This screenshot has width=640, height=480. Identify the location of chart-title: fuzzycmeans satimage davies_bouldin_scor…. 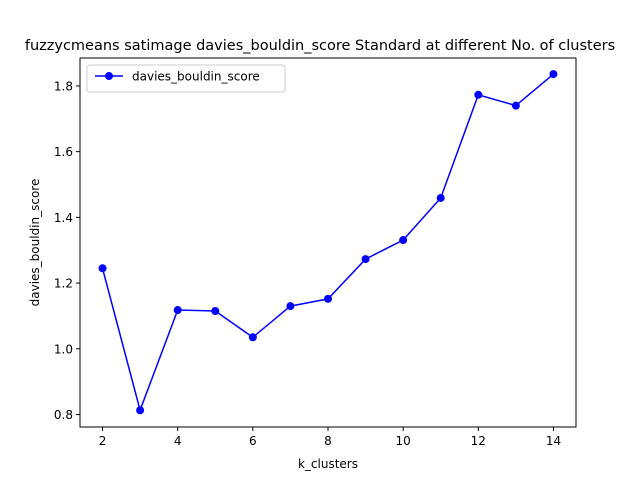
(320, 46).